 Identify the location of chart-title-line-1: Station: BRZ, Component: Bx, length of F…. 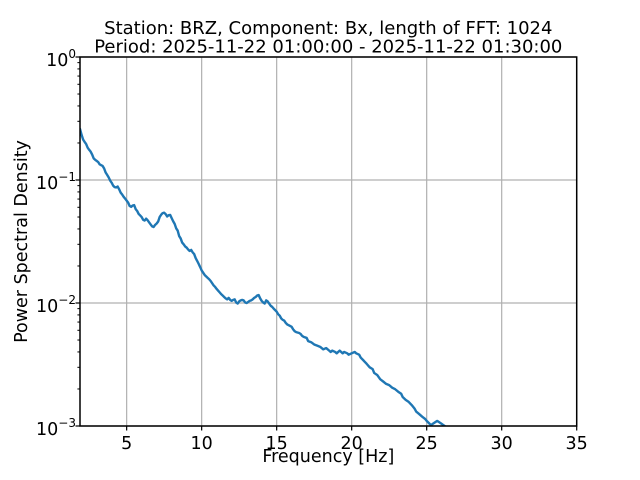
(328, 28).